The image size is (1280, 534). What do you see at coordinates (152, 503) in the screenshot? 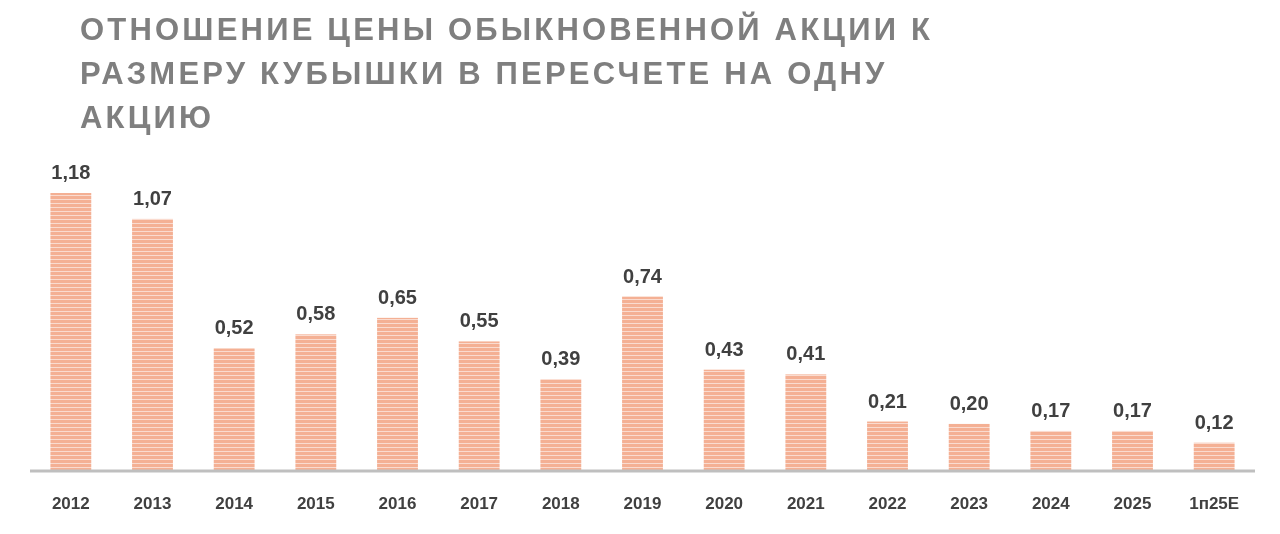
I see `x-tick-label: 2013` at bounding box center [152, 503].